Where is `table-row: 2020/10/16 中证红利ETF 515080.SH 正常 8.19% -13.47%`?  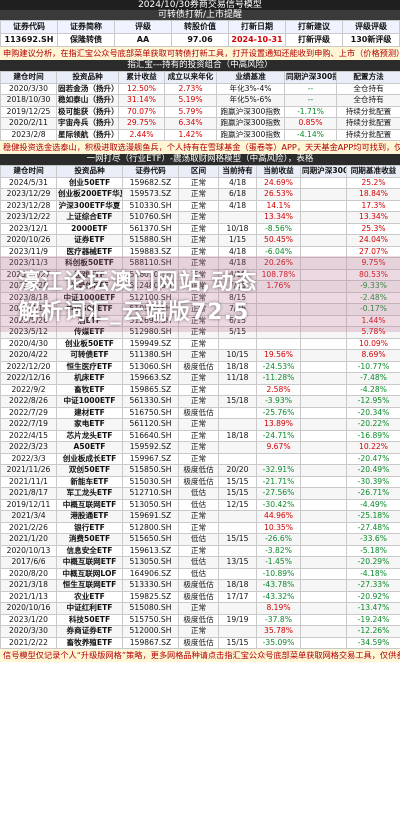 table-row: 2020/10/16 中证红利ETF 515080.SH 正常 8.19% -13.47% is located at coordinates (200, 608).